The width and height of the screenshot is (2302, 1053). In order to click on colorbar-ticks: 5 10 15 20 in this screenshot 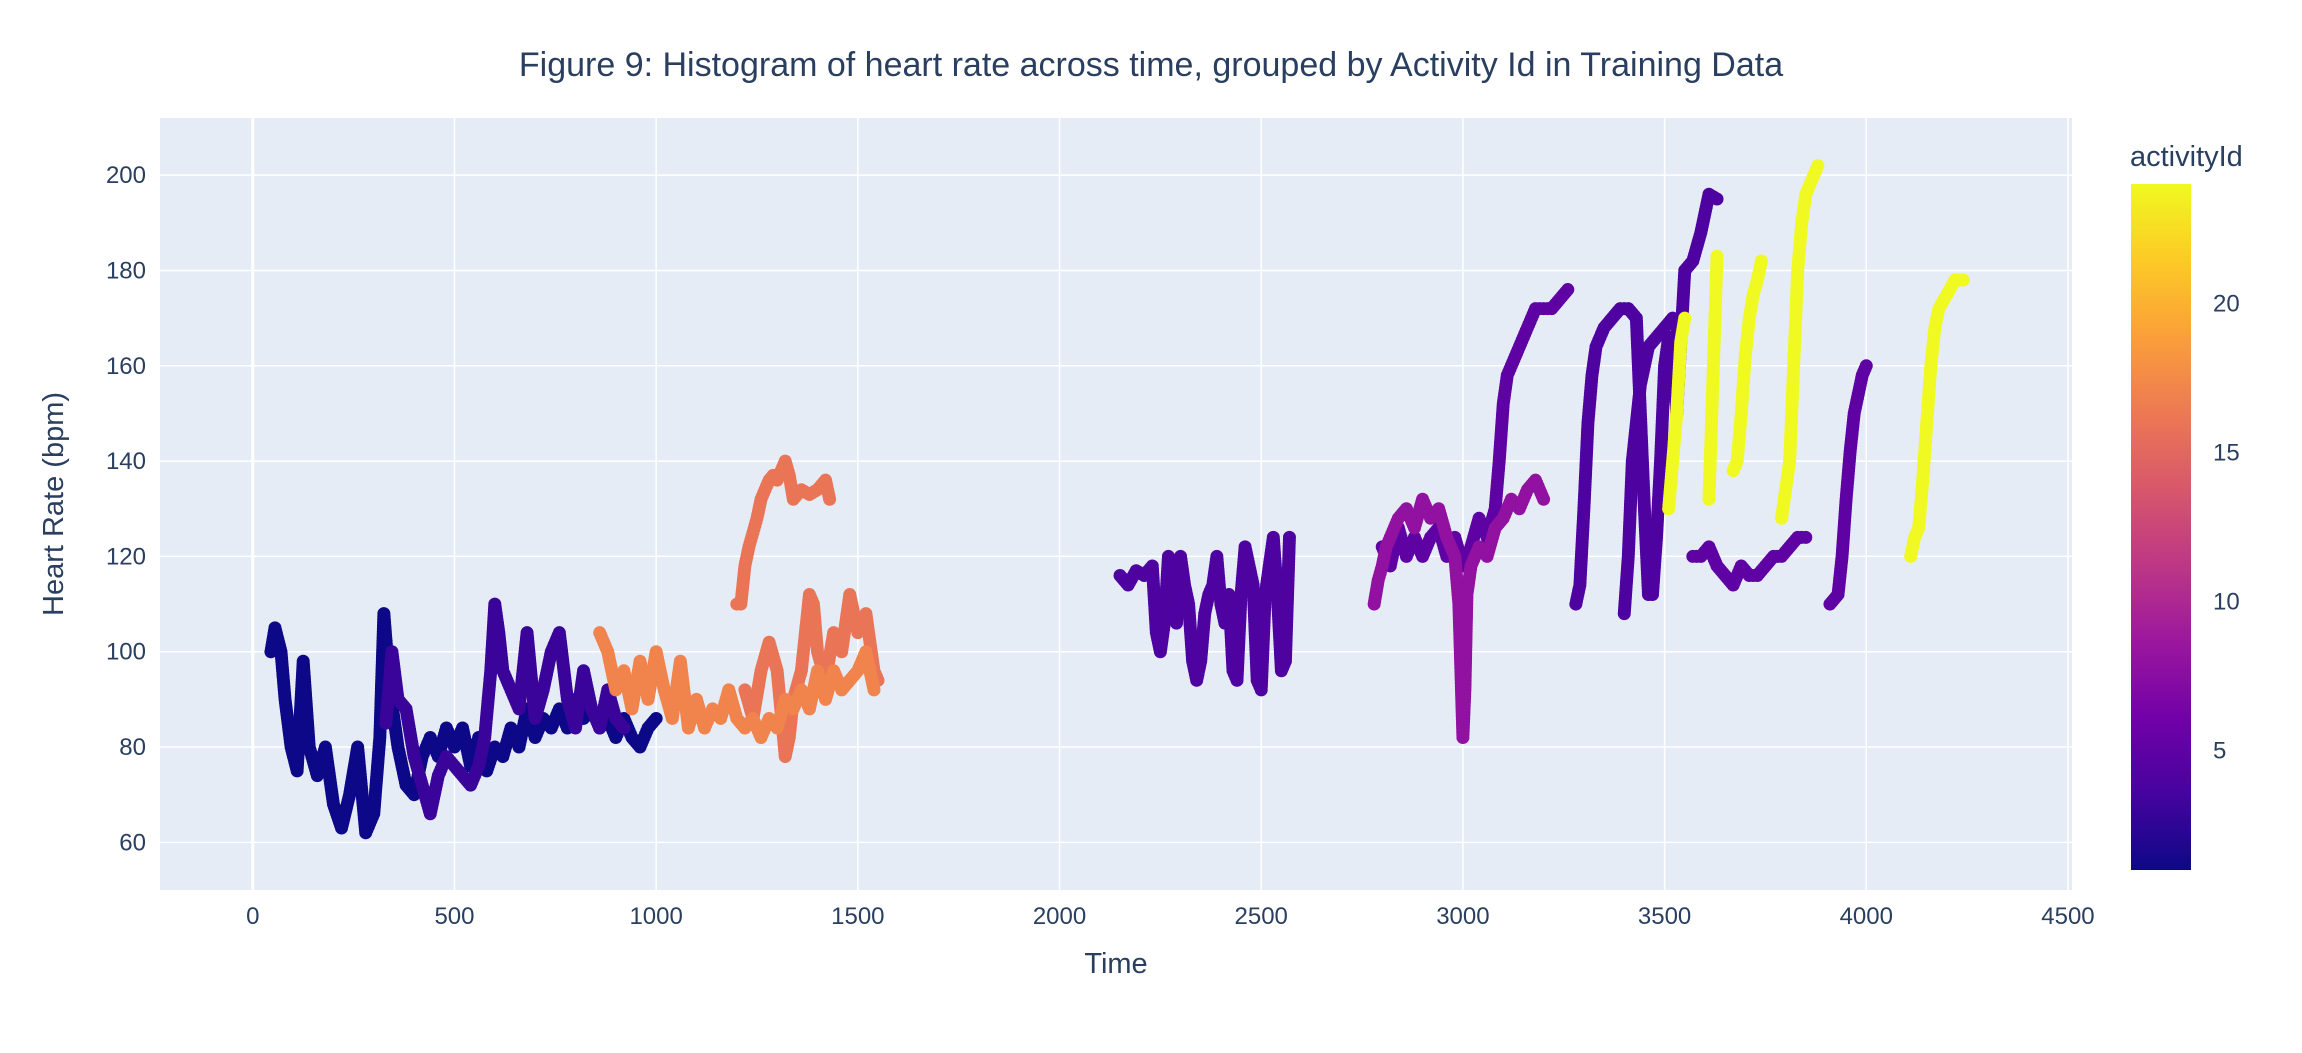, I will do `click(2226, 527)`.